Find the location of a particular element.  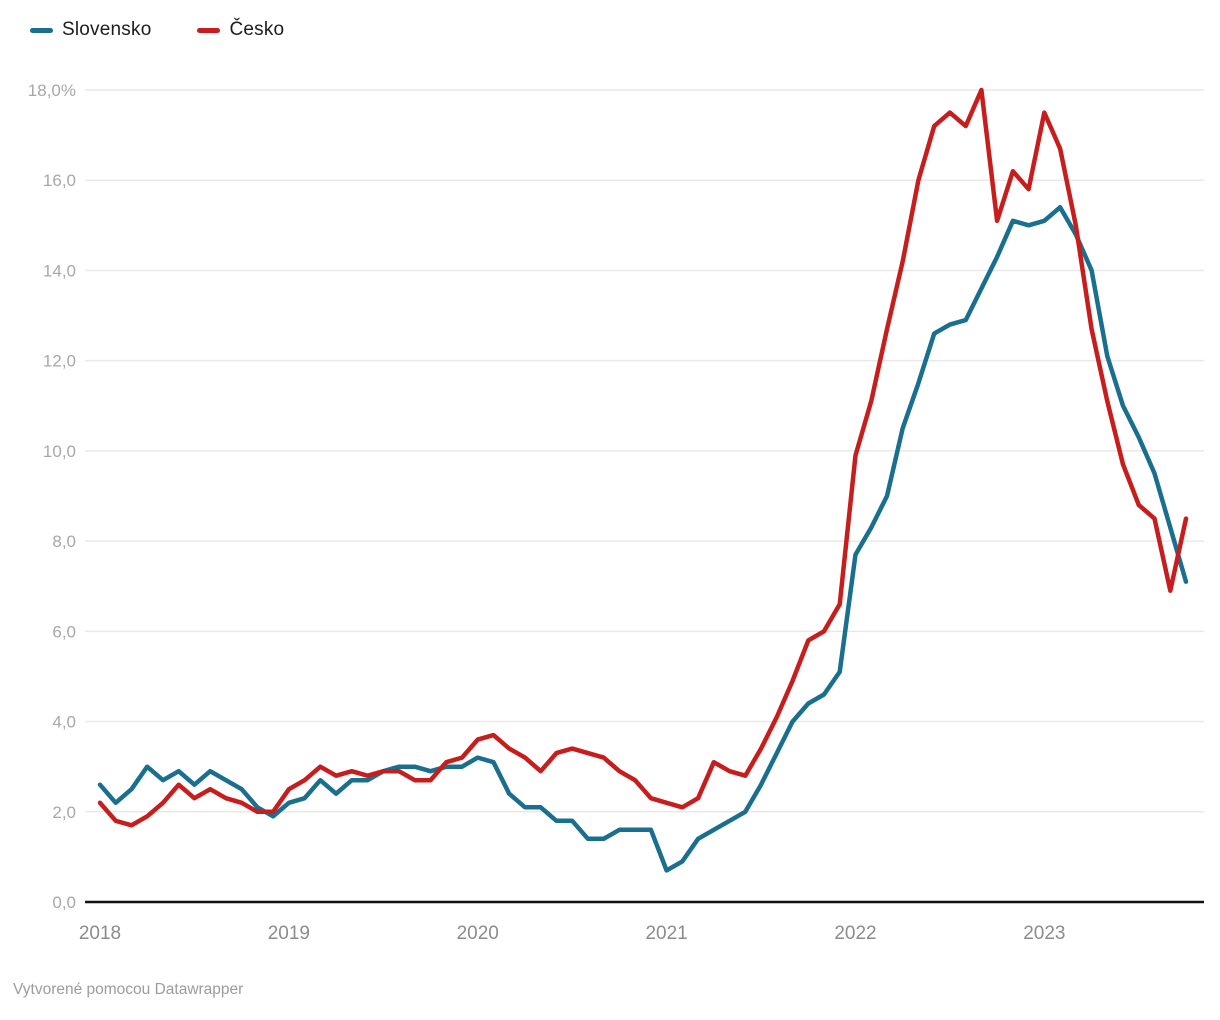

x-axis-tick-2021: 2021 is located at coordinates (666, 933).